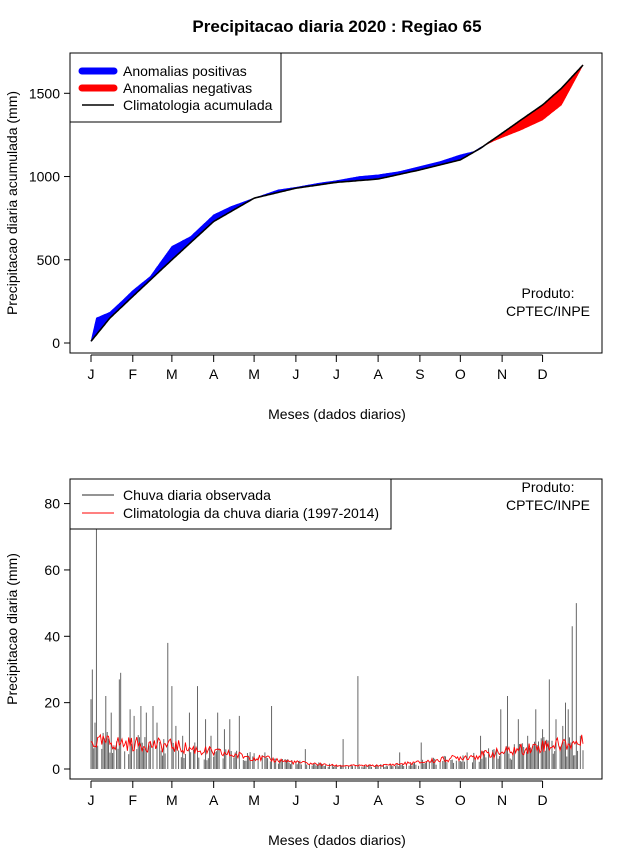 This screenshot has height=850, width=640. Describe the element at coordinates (56, 343) in the screenshot. I see `top-y-tick-label-0: 0` at that location.